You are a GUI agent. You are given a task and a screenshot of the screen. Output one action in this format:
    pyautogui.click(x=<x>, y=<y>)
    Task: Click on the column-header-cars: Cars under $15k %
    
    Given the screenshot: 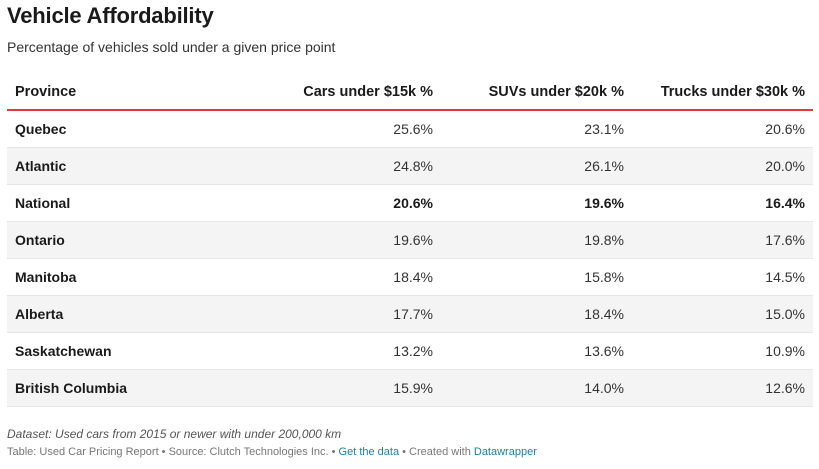 What is the action you would take?
    pyautogui.click(x=342, y=93)
    